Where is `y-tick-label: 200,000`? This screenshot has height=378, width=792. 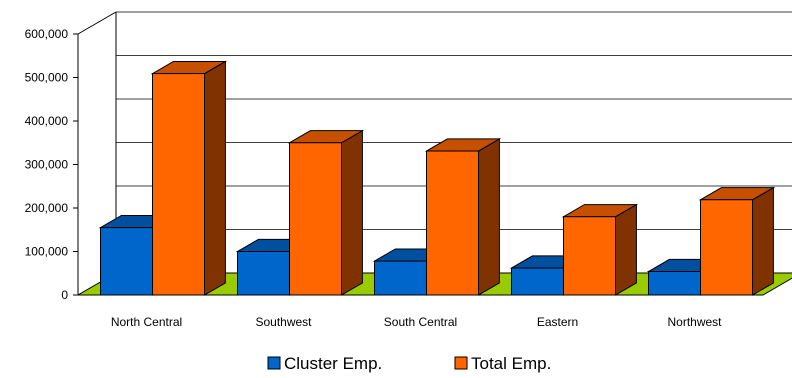 y-tick-label: 200,000 is located at coordinates (47, 208).